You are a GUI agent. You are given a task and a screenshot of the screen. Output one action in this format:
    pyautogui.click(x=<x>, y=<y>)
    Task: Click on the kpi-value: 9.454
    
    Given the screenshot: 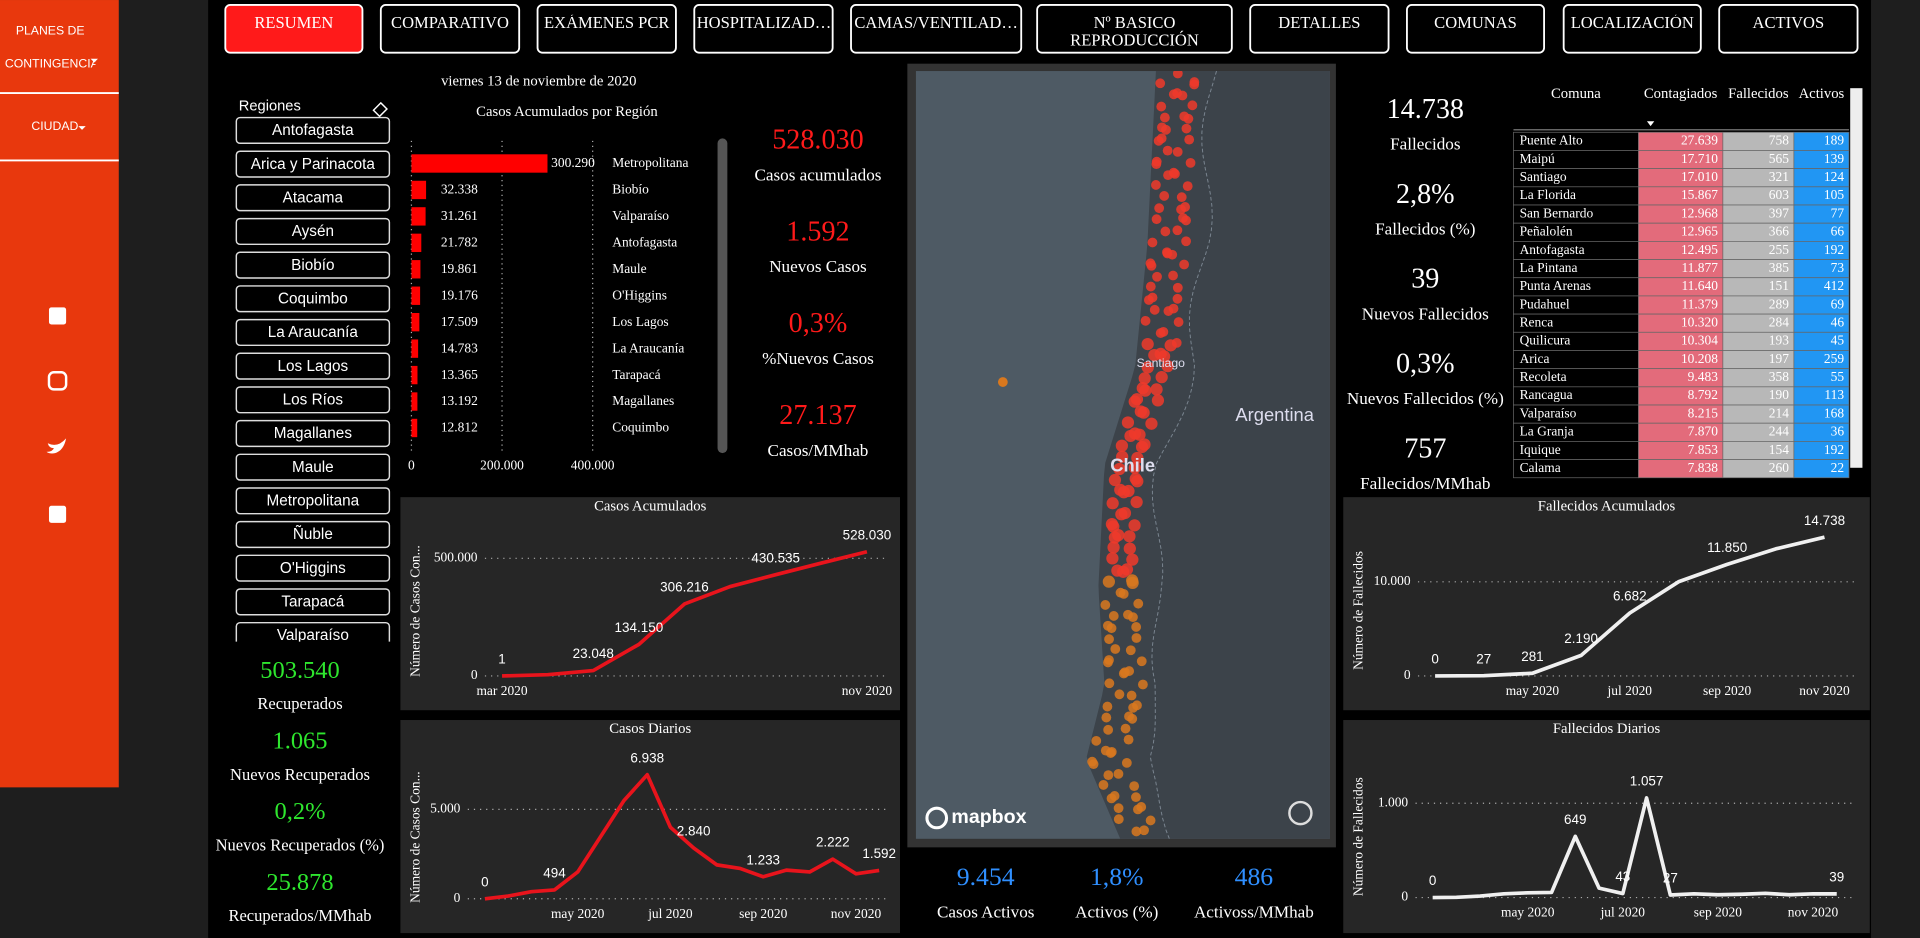 What is the action you would take?
    pyautogui.click(x=986, y=876)
    